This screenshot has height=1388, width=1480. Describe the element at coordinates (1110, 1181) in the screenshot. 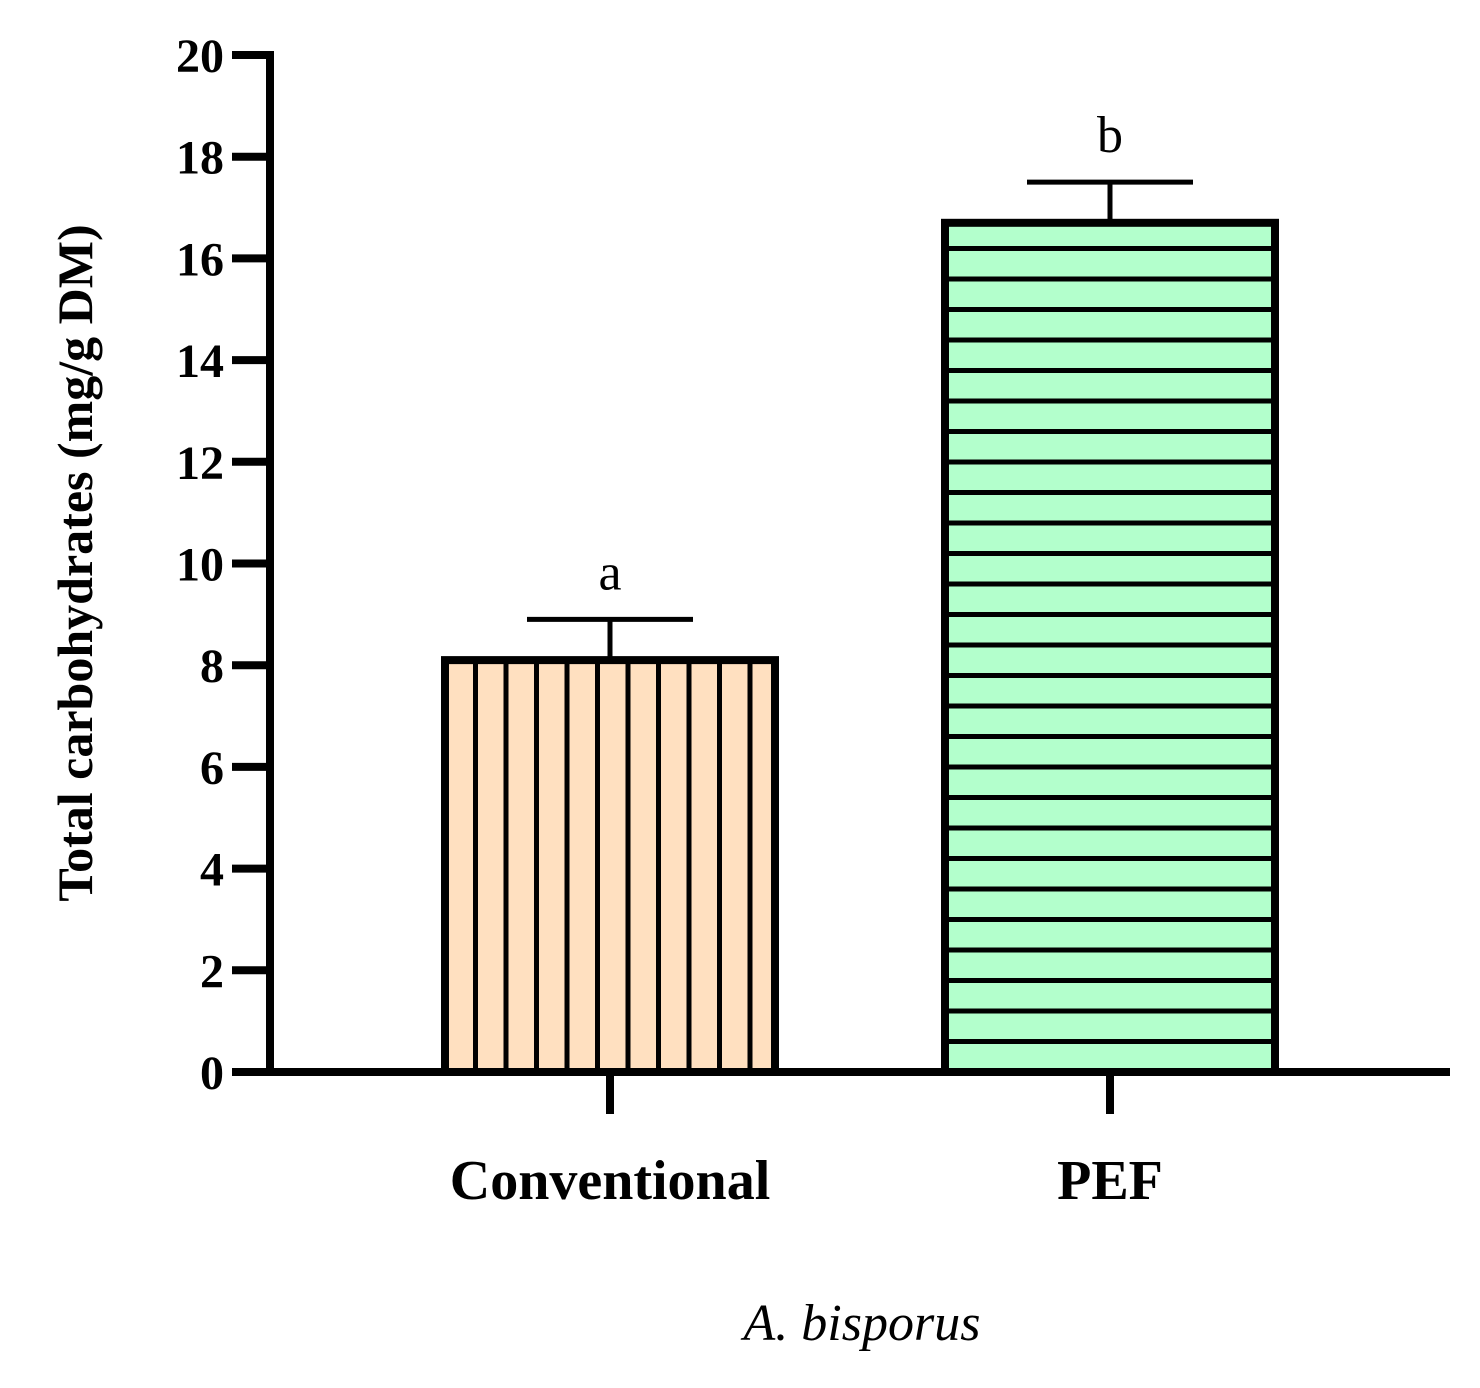

I see `x-category-label: PEF` at that location.